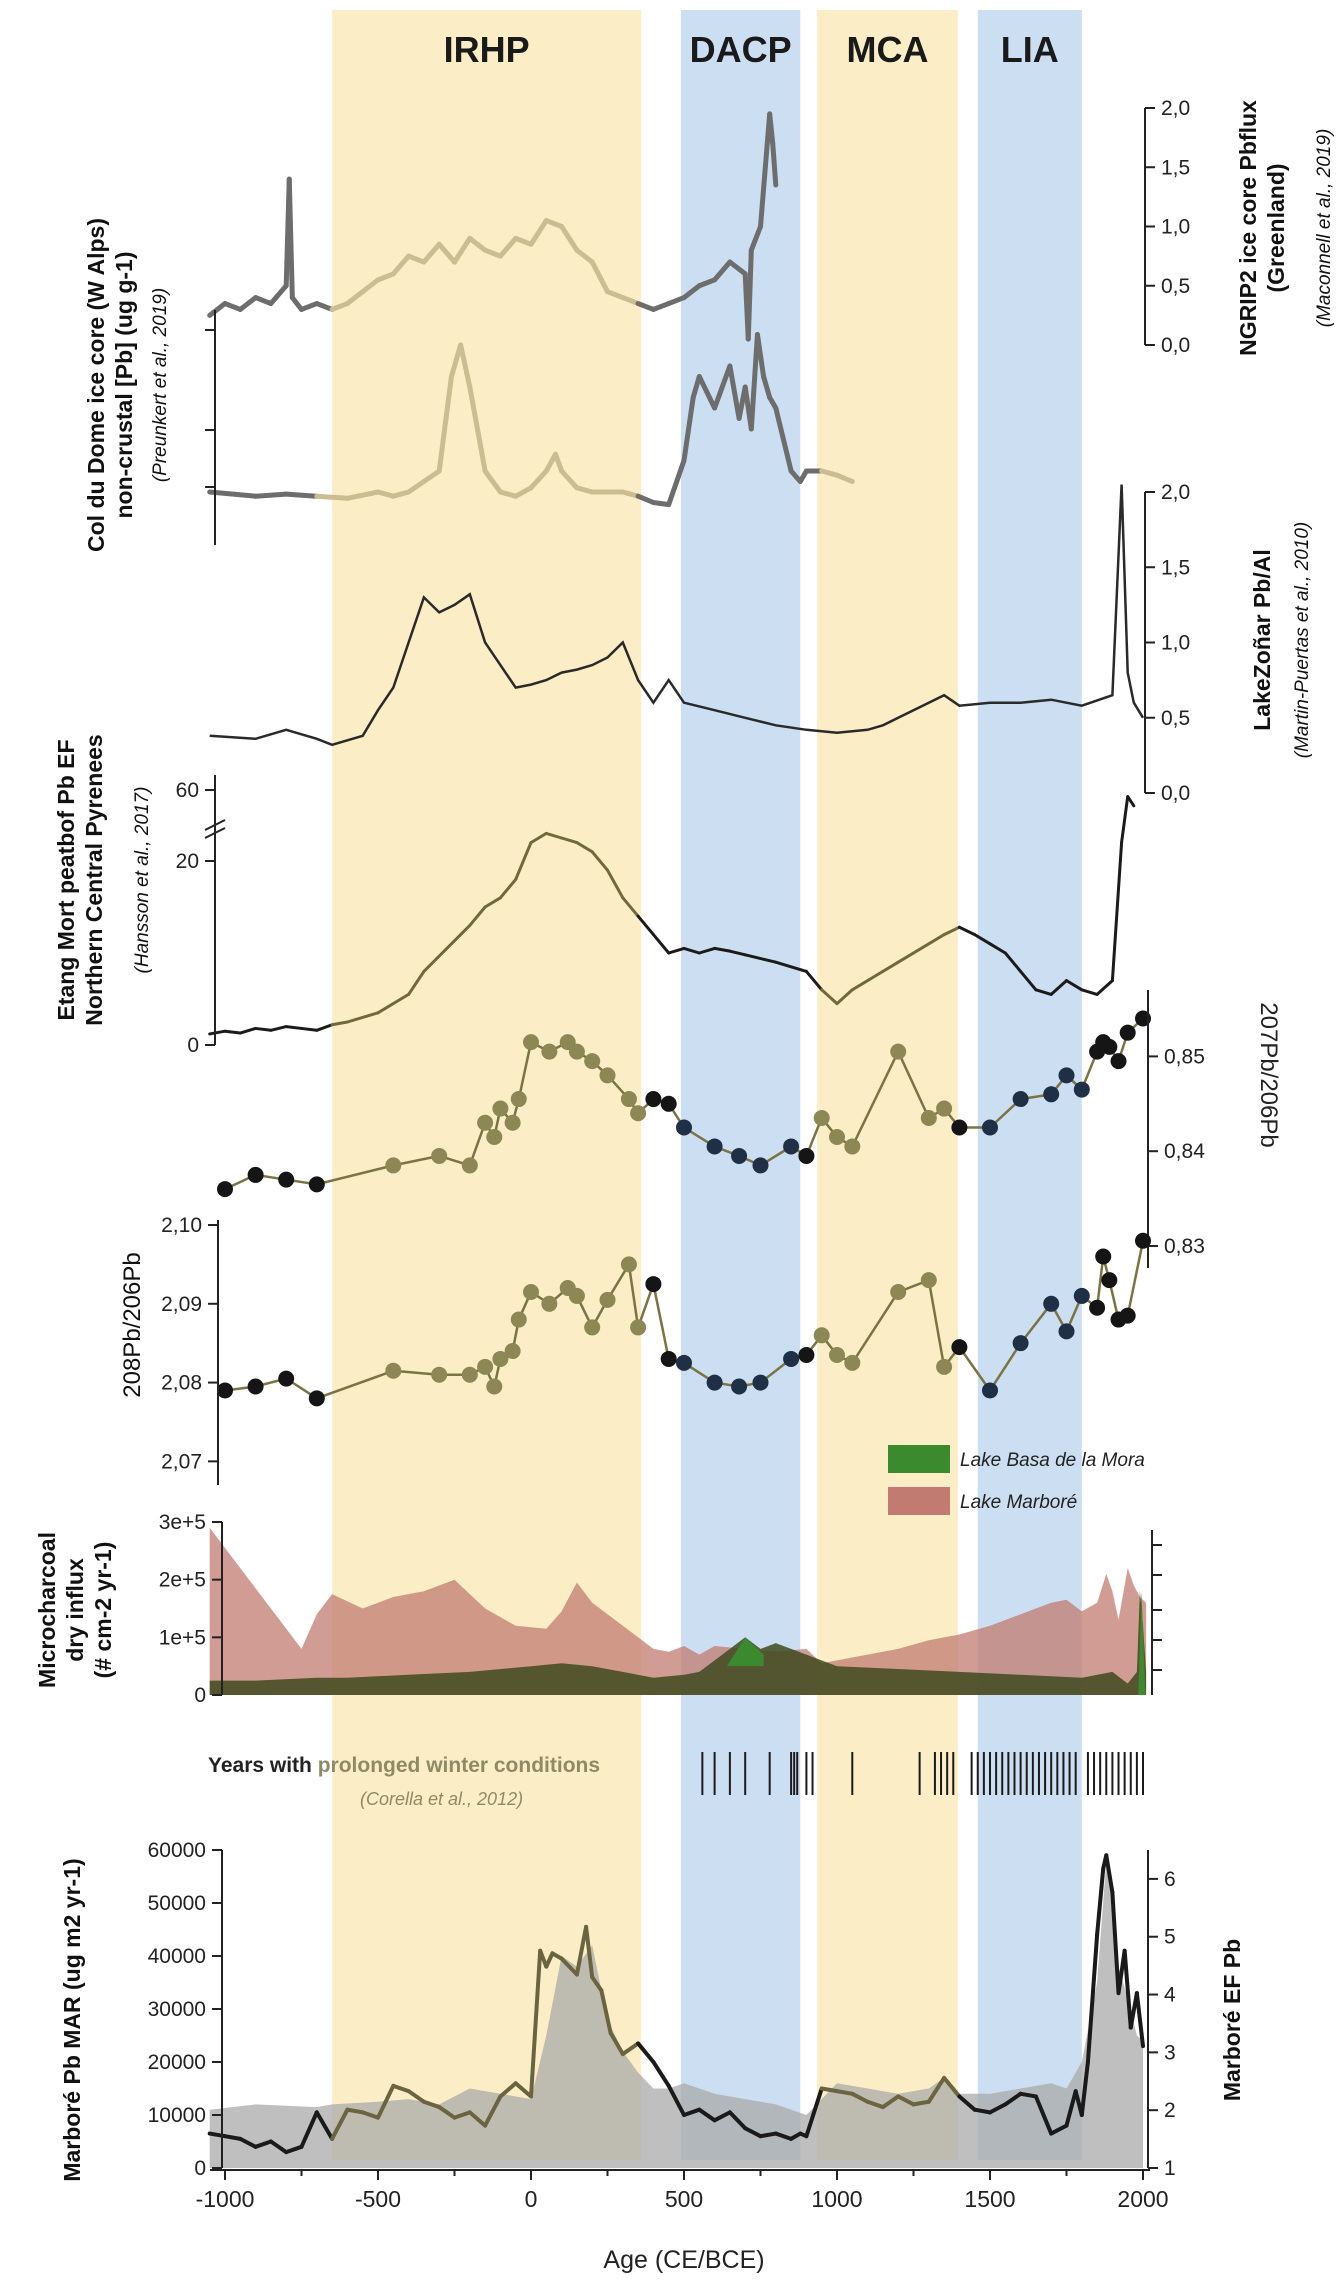 The width and height of the screenshot is (1338, 2289). Describe the element at coordinates (132, 1324) in the screenshot. I see `pb208-axis-title: 208Pb/206Pb` at that location.